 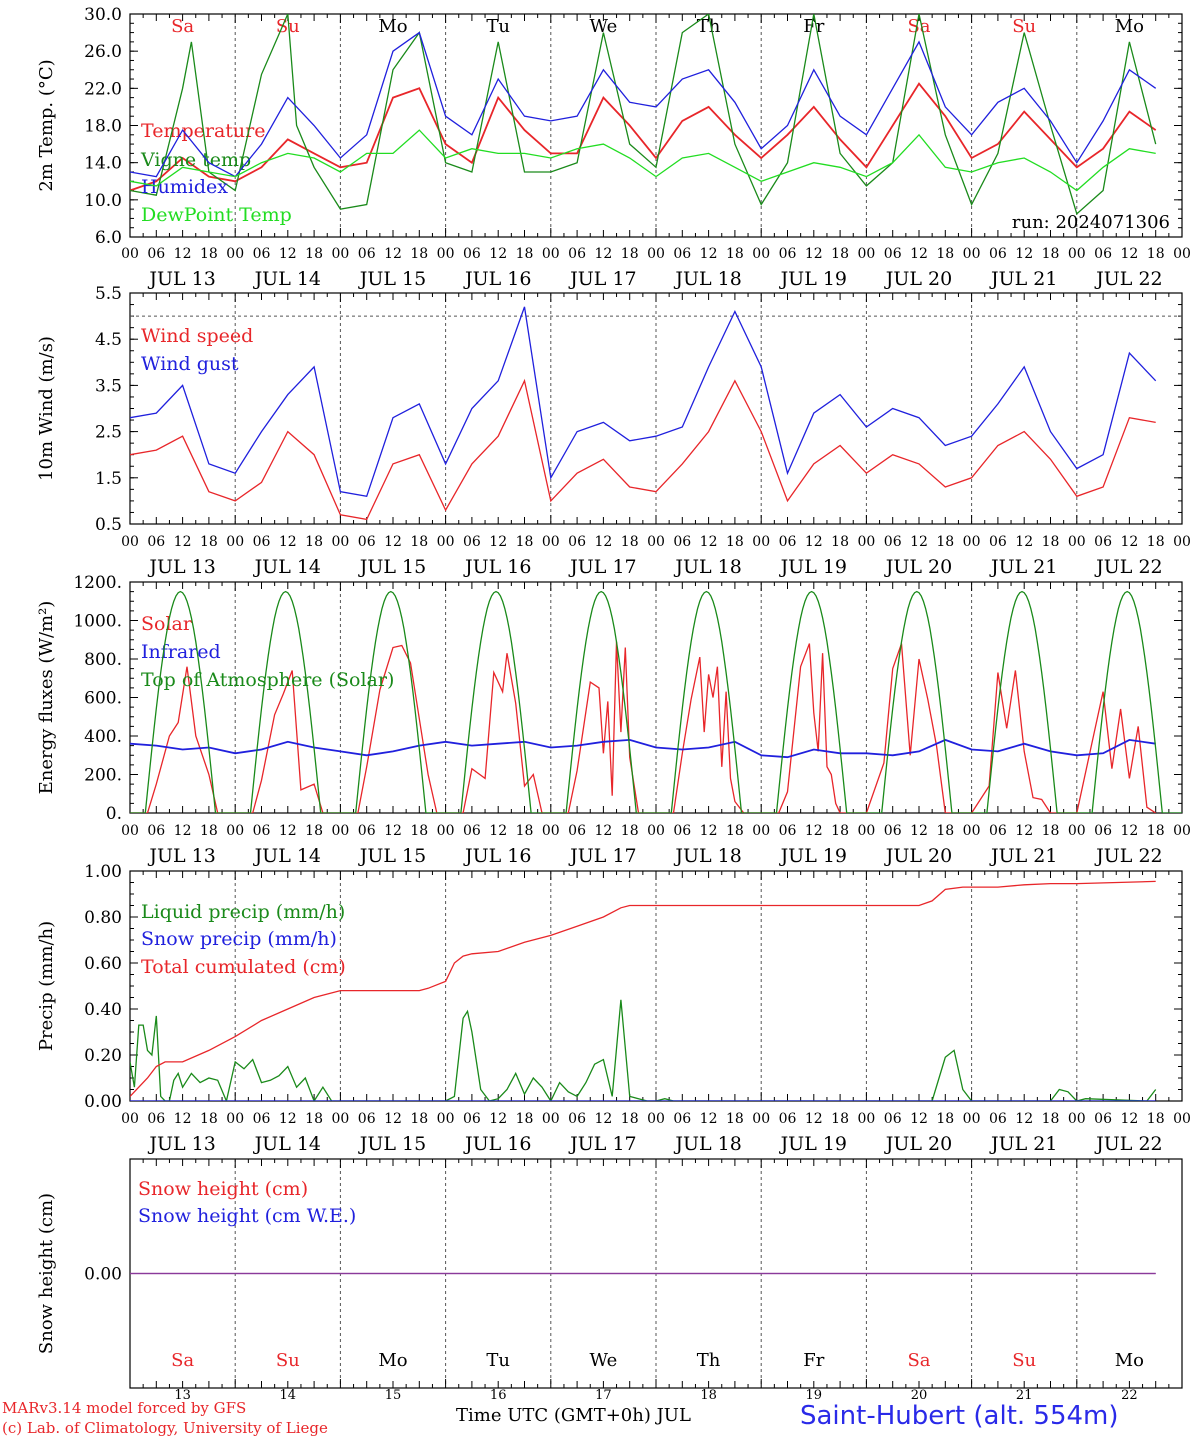 What do you see at coordinates (103, 164) in the screenshot?
I see `y-tick-label: 14.0` at bounding box center [103, 164].